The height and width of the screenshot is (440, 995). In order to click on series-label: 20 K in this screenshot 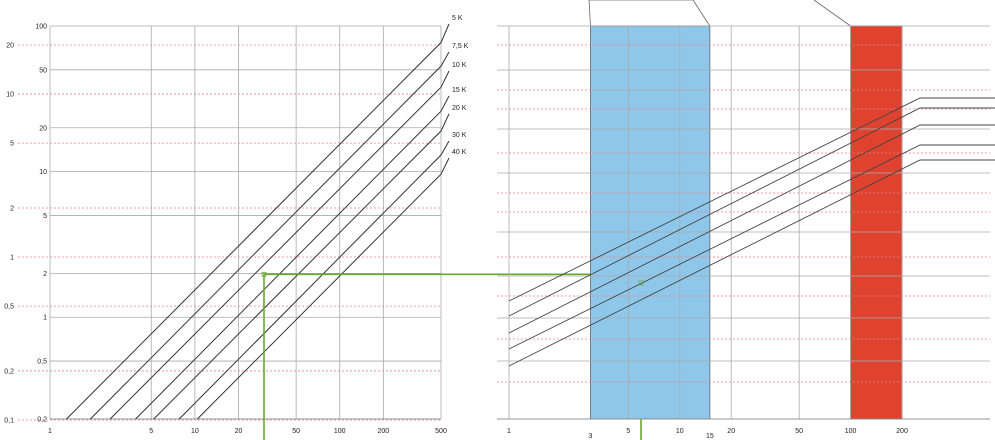, I will do `click(459, 108)`.